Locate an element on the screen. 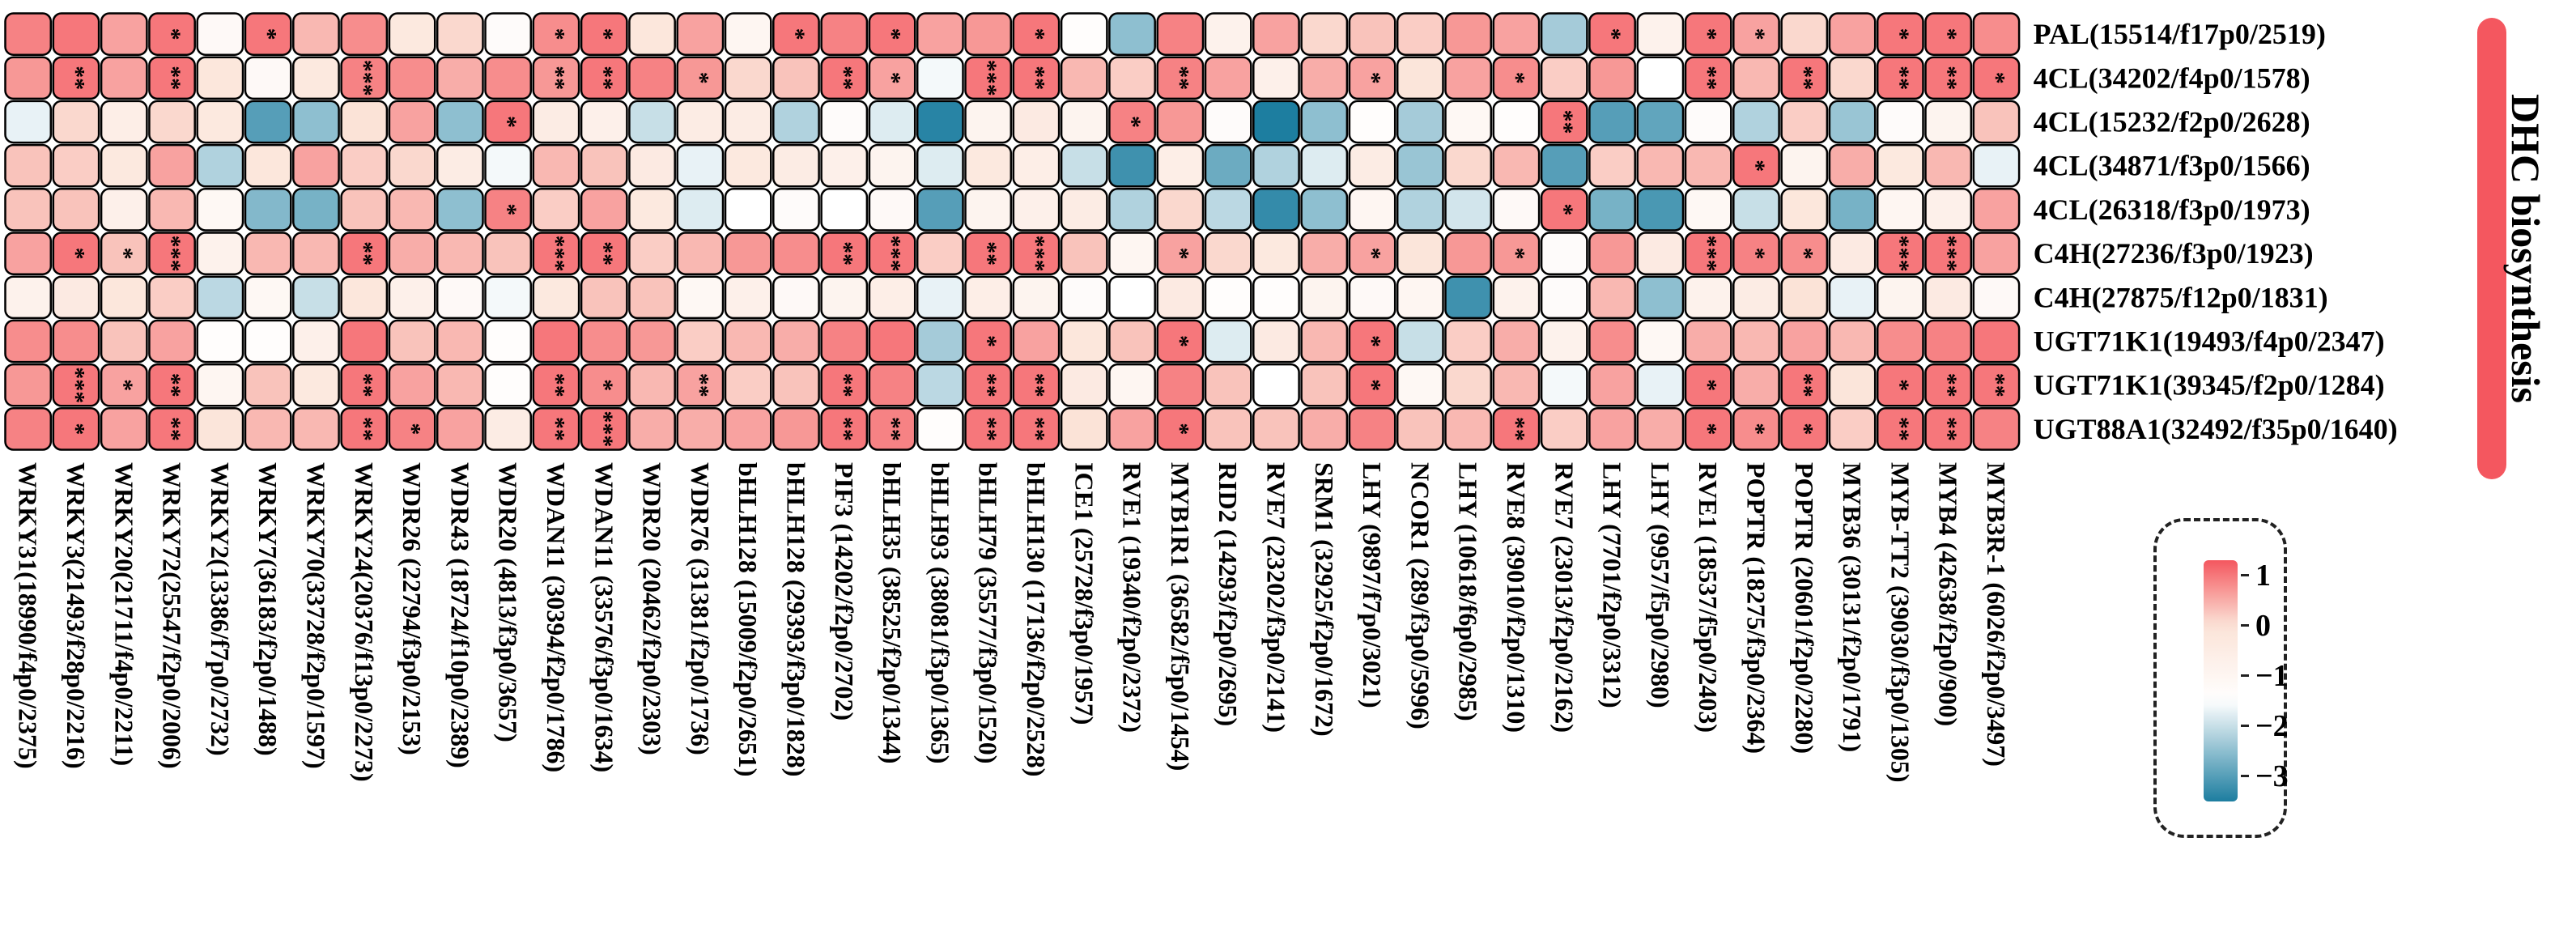 The height and width of the screenshot is (931, 2576). column-label: PIF3 (14202/f2p0/2702) is located at coordinates (845, 591).